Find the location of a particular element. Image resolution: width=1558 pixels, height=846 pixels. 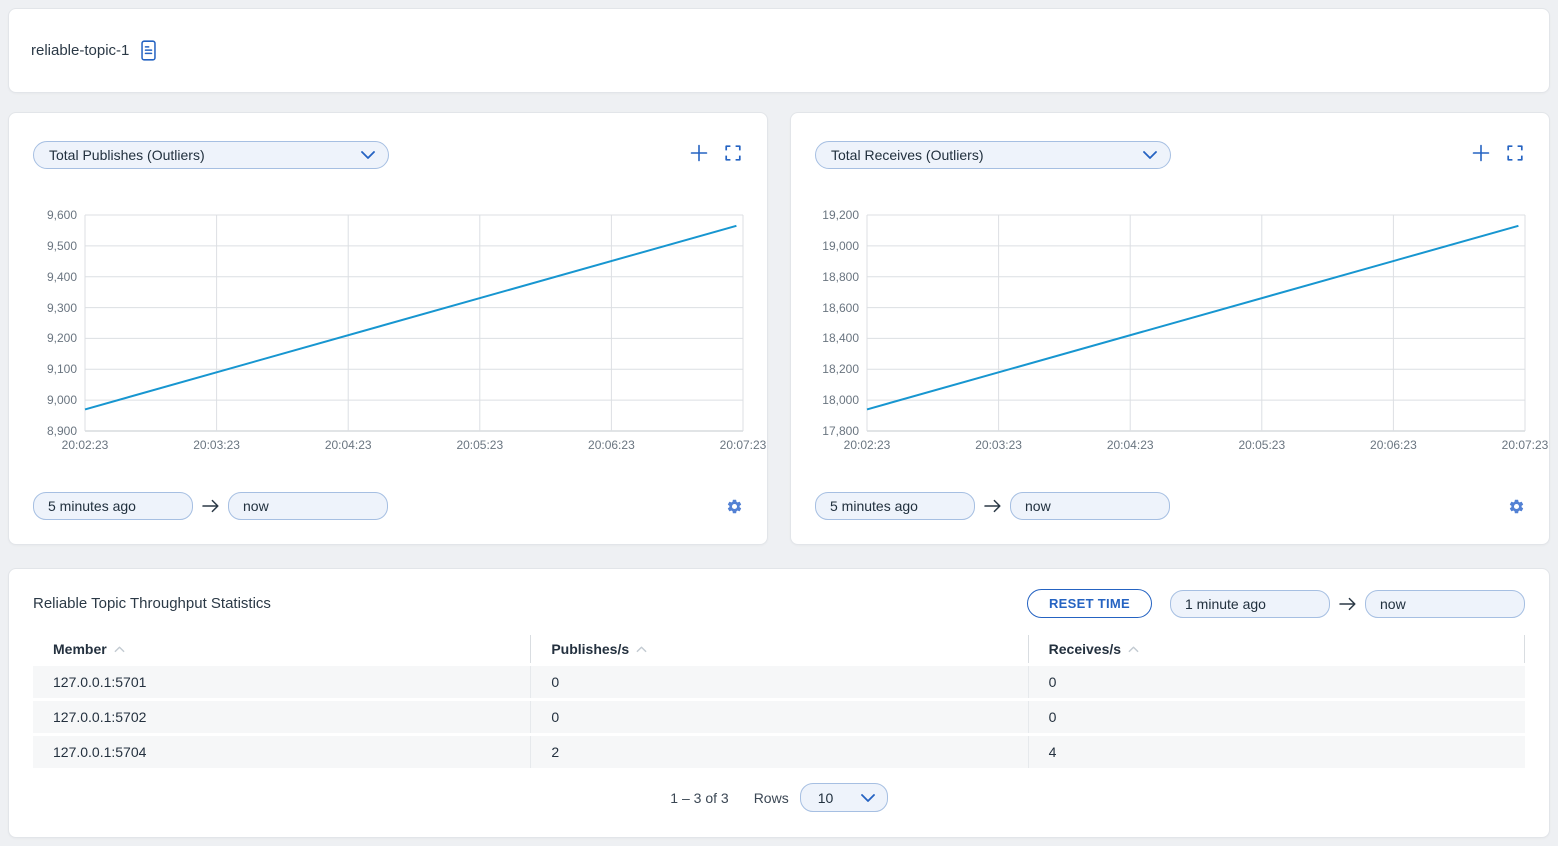

y-tick-label: 18,400 is located at coordinates (840, 338).